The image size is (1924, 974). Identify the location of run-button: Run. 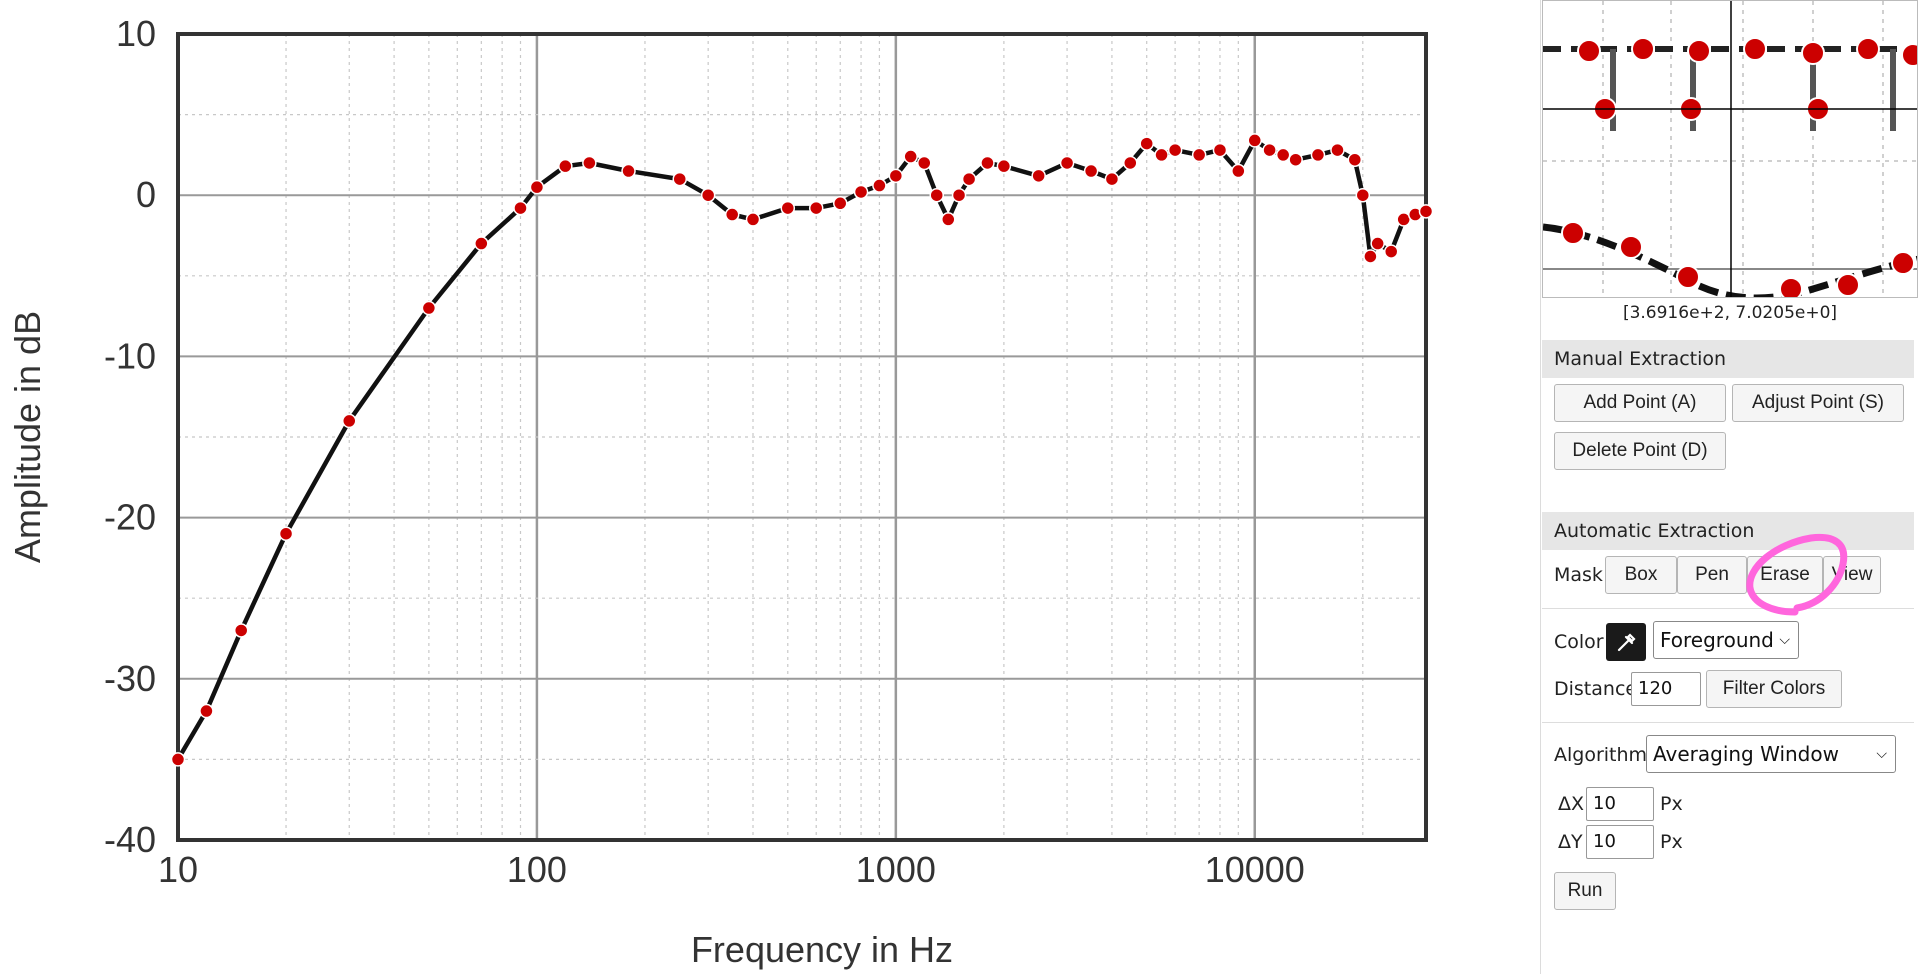
(1585, 891).